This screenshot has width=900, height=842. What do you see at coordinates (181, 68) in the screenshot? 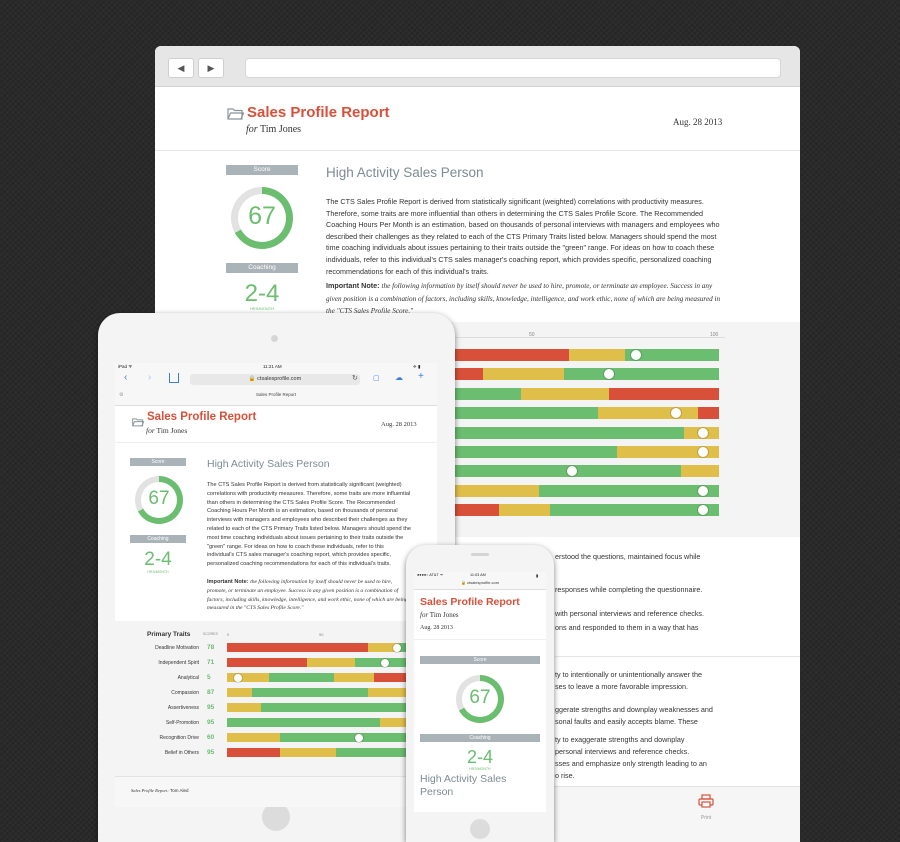
I see `back-button: ◀` at bounding box center [181, 68].